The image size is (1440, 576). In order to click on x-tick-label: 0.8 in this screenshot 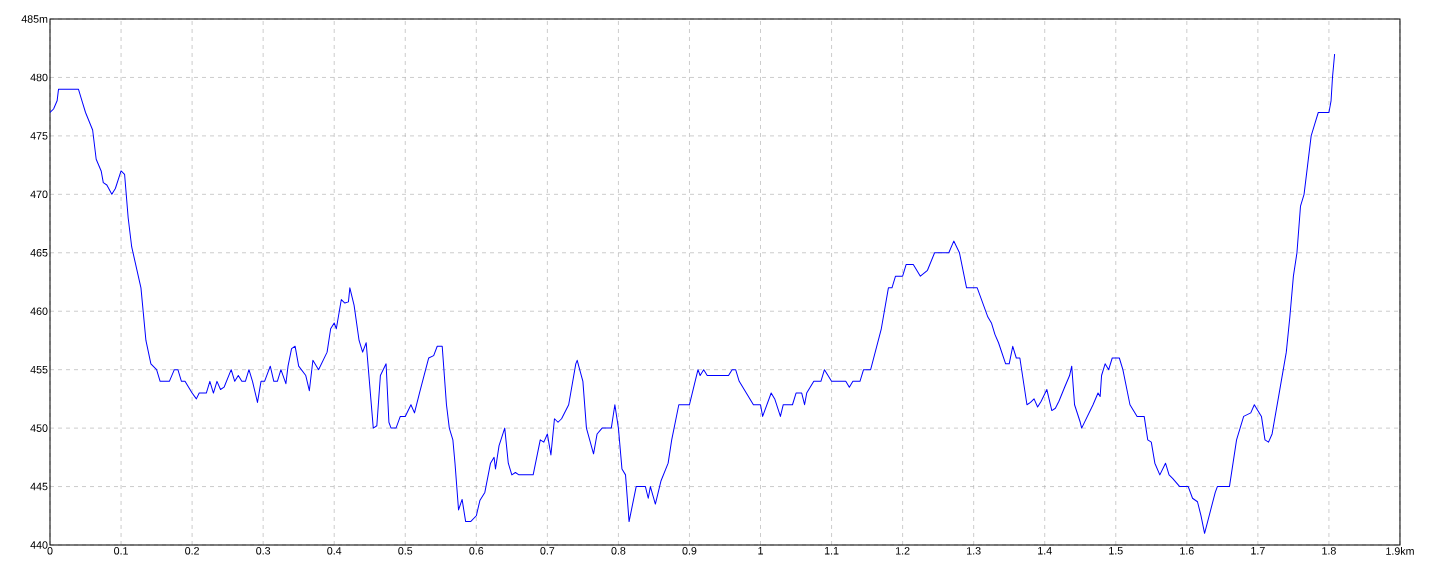, I will do `click(618, 551)`.